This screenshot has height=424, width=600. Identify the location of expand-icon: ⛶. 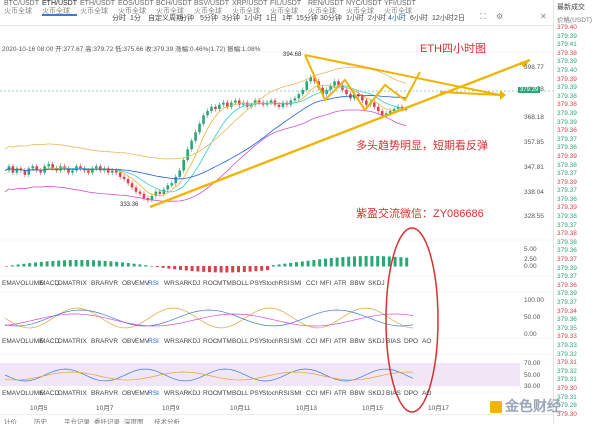
(483, 16).